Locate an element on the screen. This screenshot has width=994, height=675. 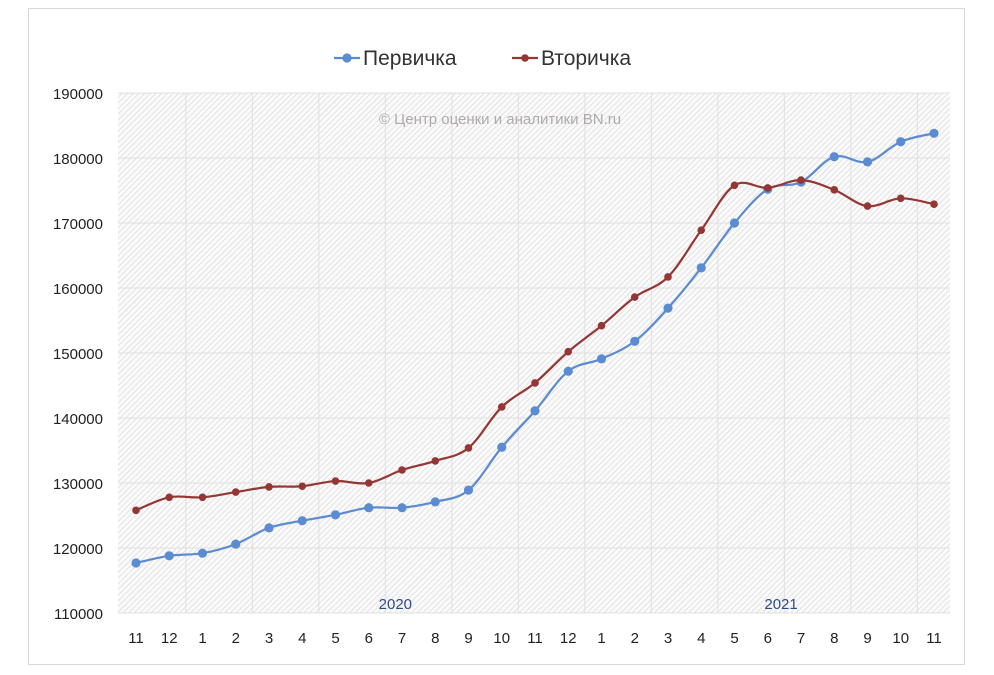
legend-label: Первичка is located at coordinates (410, 58).